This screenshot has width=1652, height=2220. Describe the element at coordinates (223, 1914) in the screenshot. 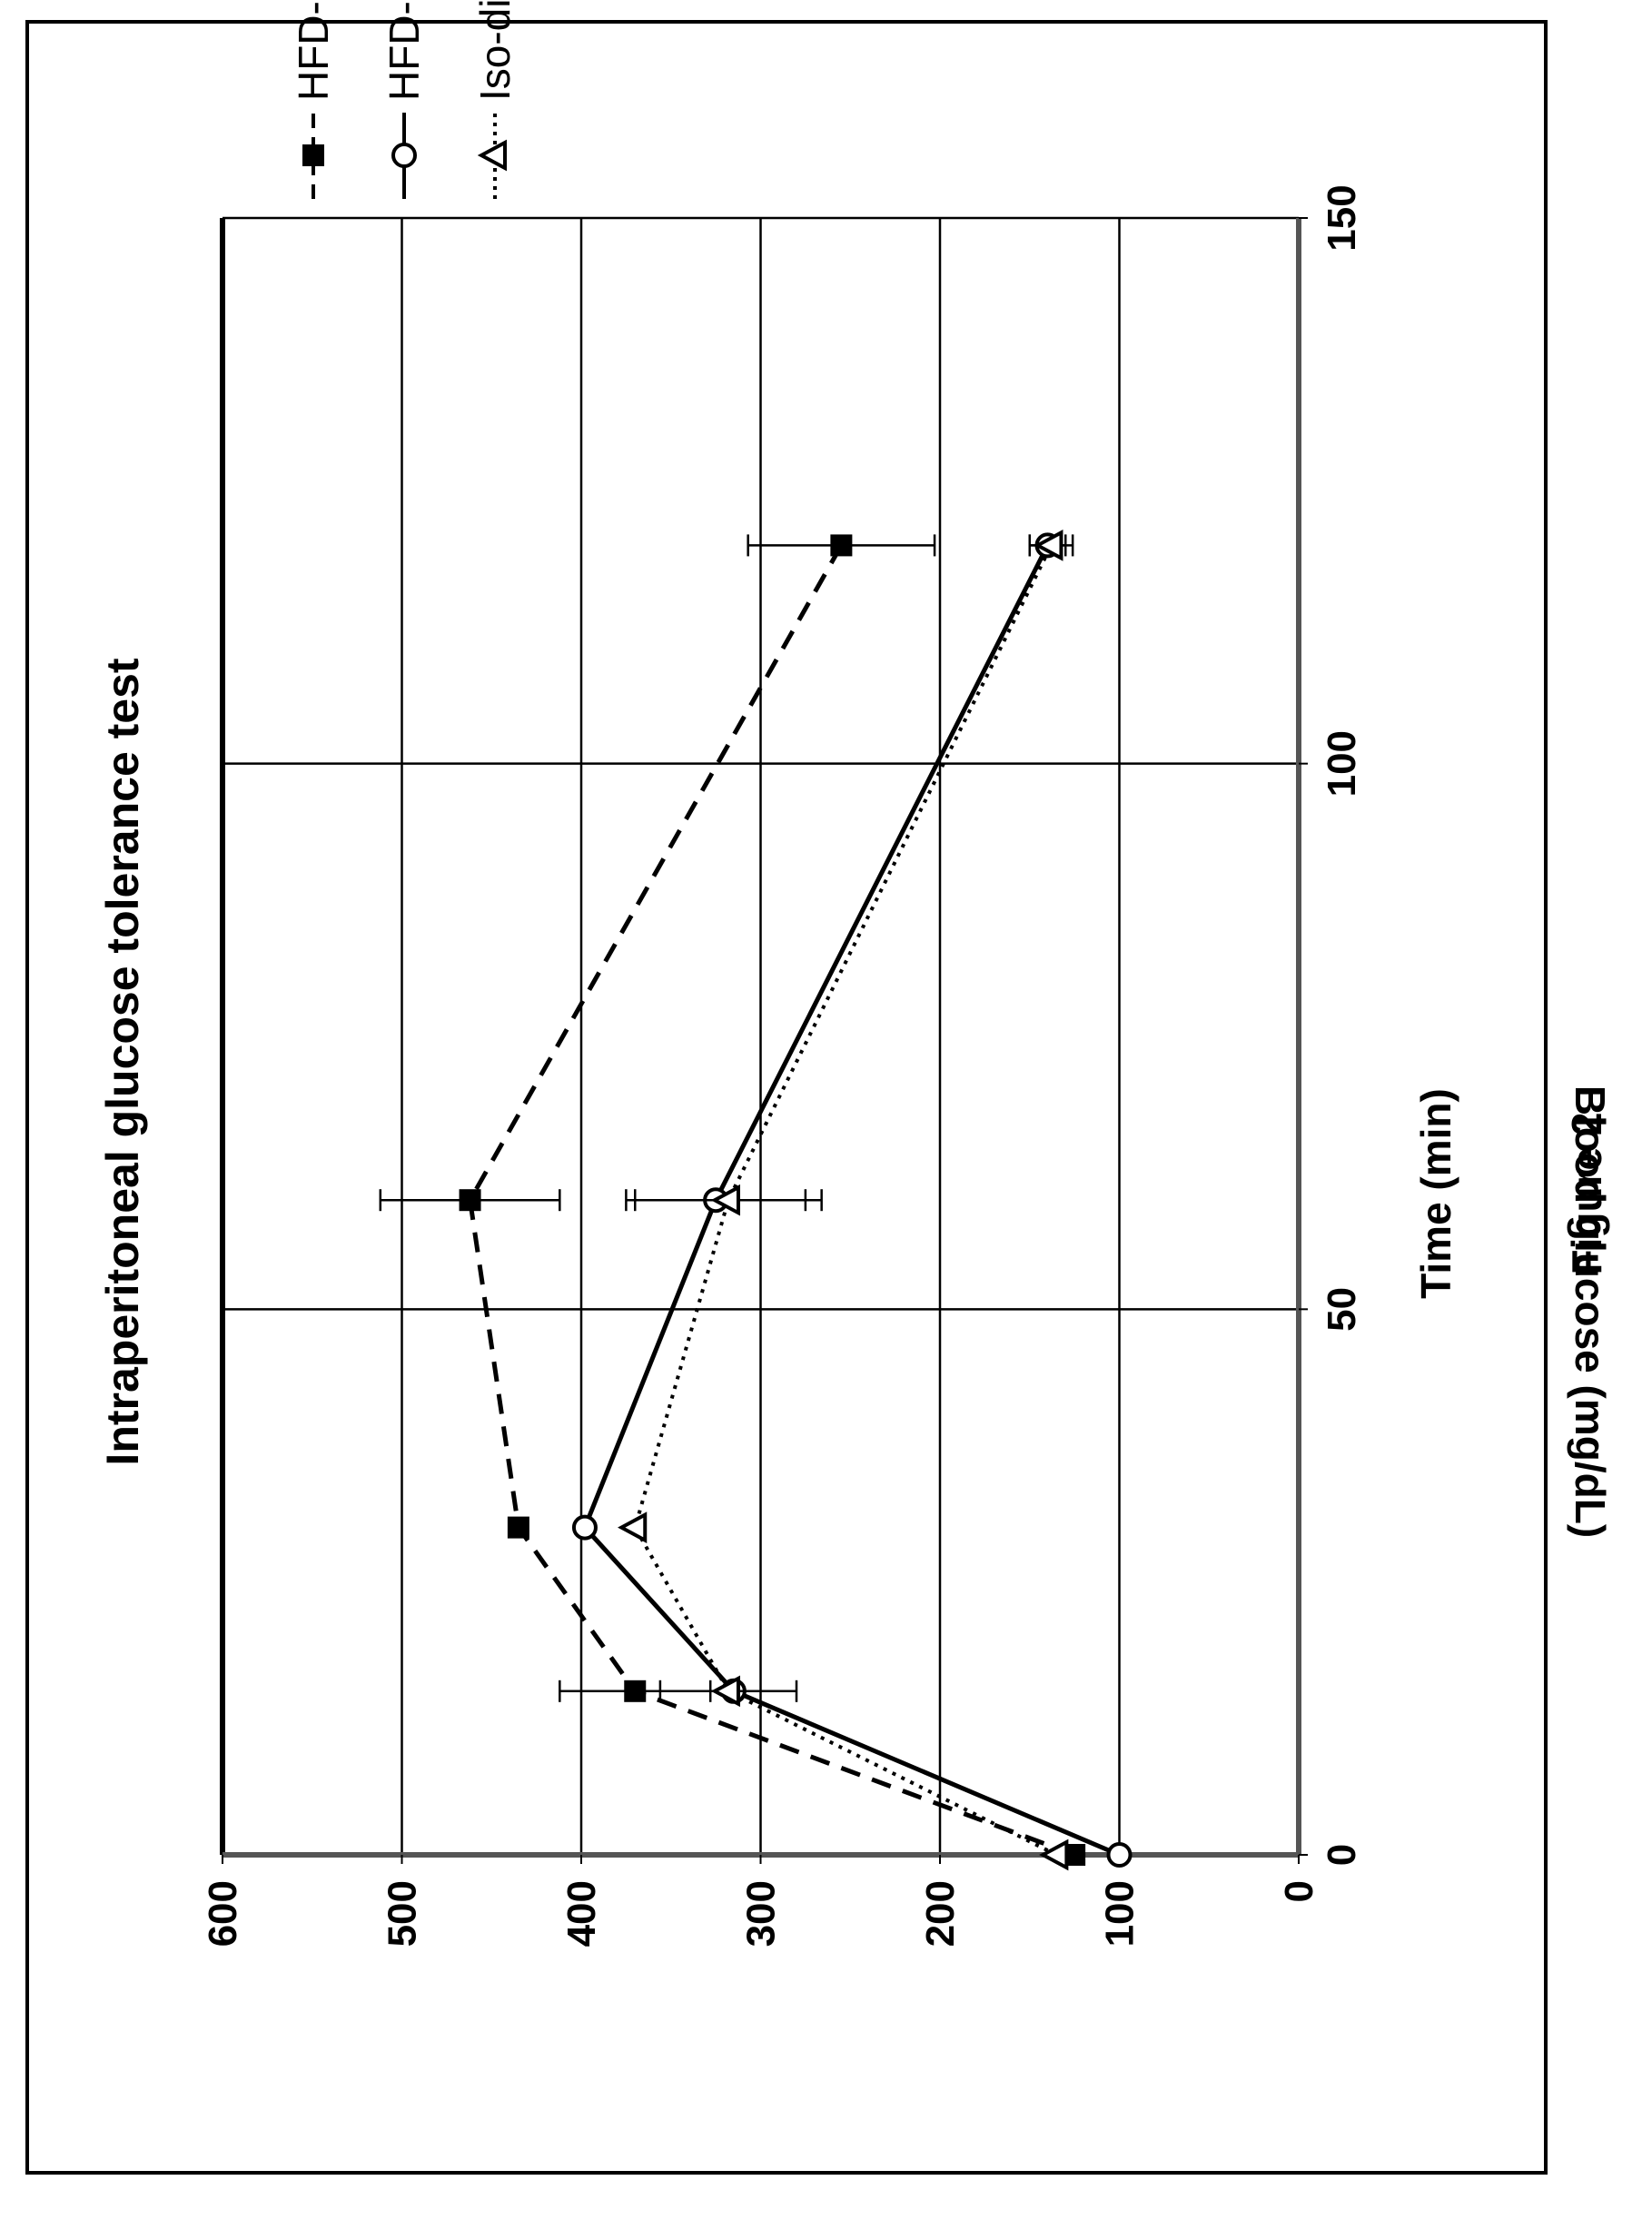

I see `y-tick-label: 600` at that location.